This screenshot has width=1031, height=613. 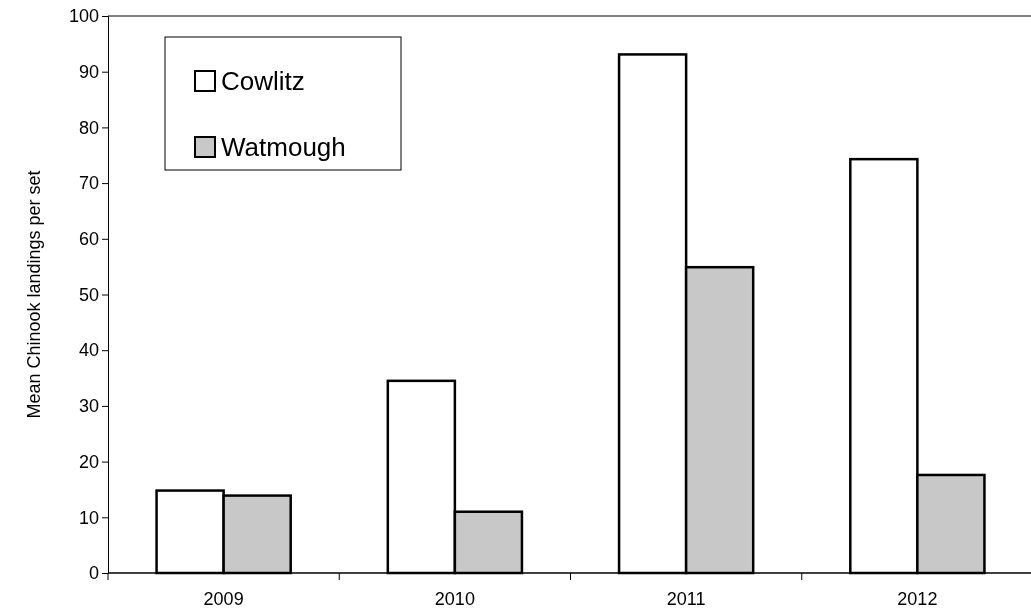 What do you see at coordinates (88, 183) in the screenshot?
I see `y-tick-label: 70` at bounding box center [88, 183].